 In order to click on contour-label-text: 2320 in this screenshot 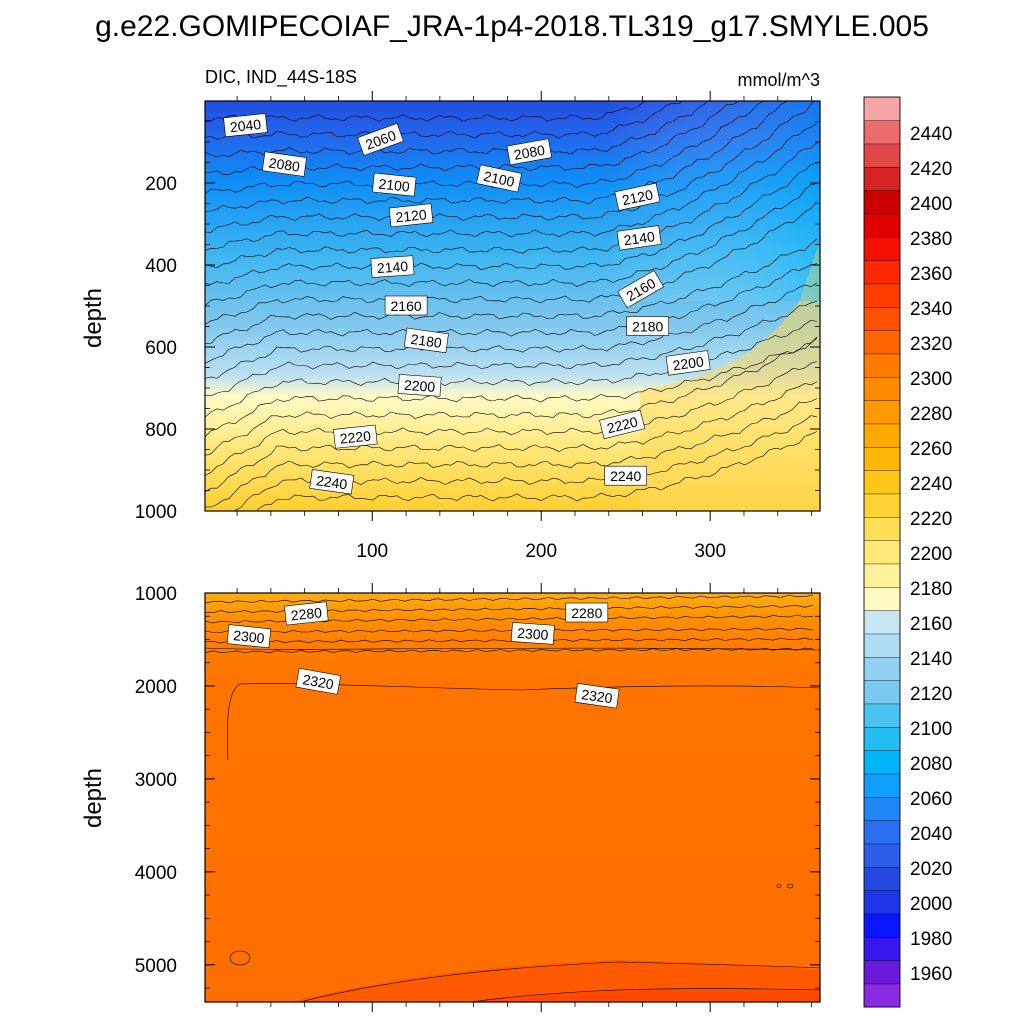, I will do `click(318, 681)`.